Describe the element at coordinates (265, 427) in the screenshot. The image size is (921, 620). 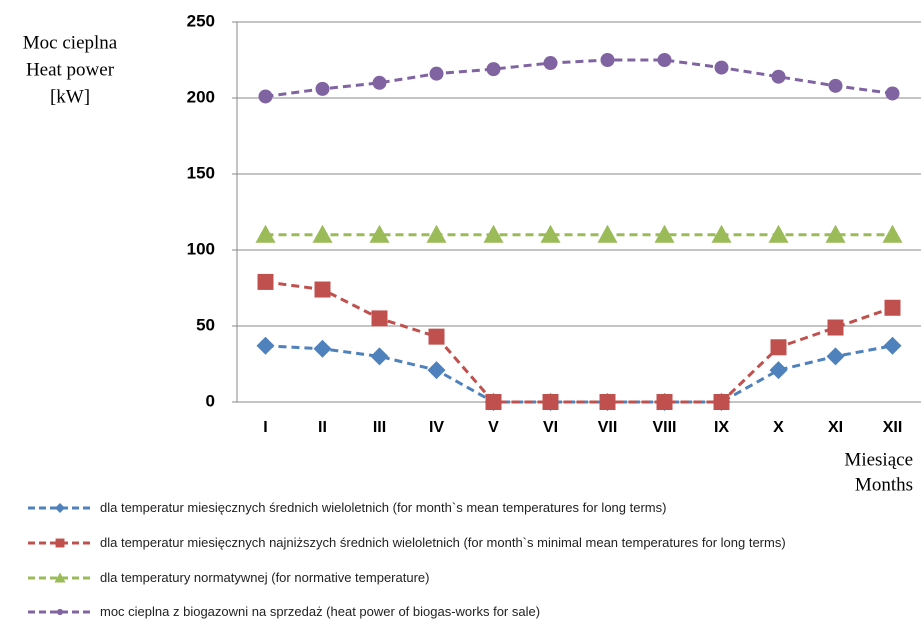
I see `x-tick-label: I` at that location.